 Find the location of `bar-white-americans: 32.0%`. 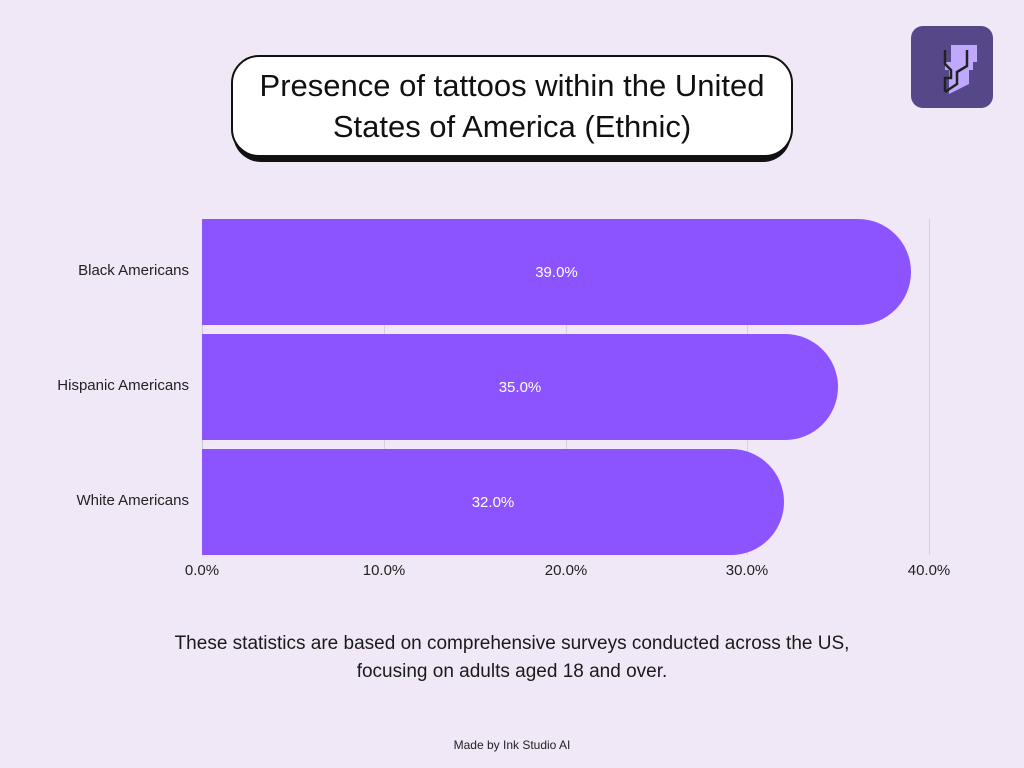

bar-white-americans: 32.0% is located at coordinates (493, 502).